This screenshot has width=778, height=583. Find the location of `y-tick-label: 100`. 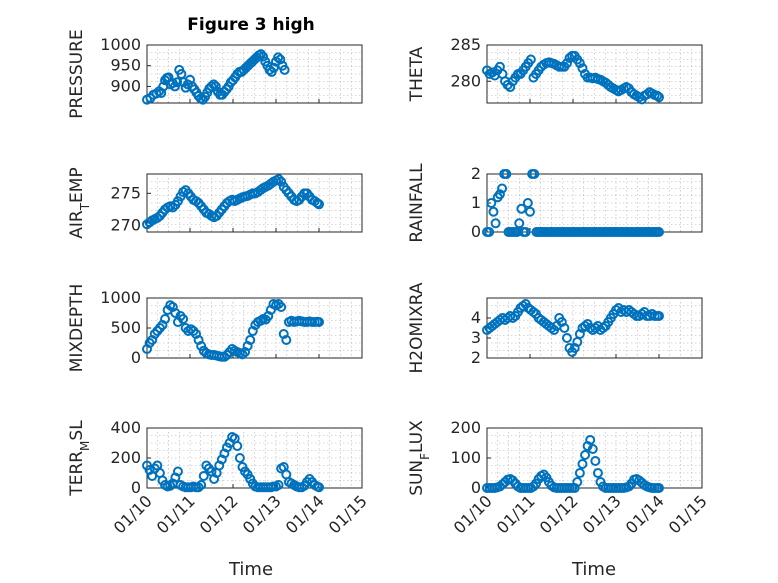

y-tick-label: 100 is located at coordinates (465, 457).